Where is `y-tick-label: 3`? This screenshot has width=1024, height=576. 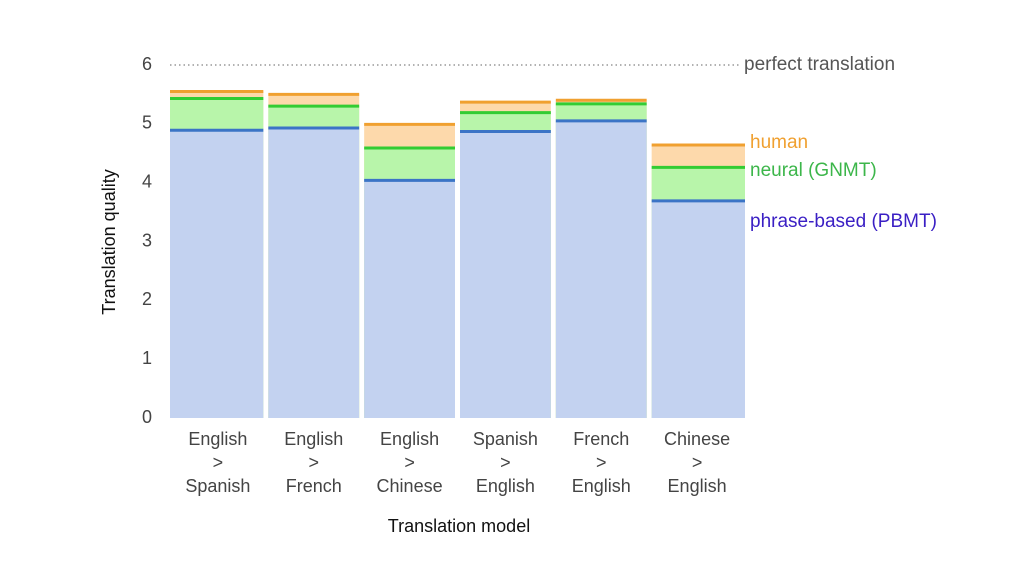
y-tick-label: 3 is located at coordinates (147, 240).